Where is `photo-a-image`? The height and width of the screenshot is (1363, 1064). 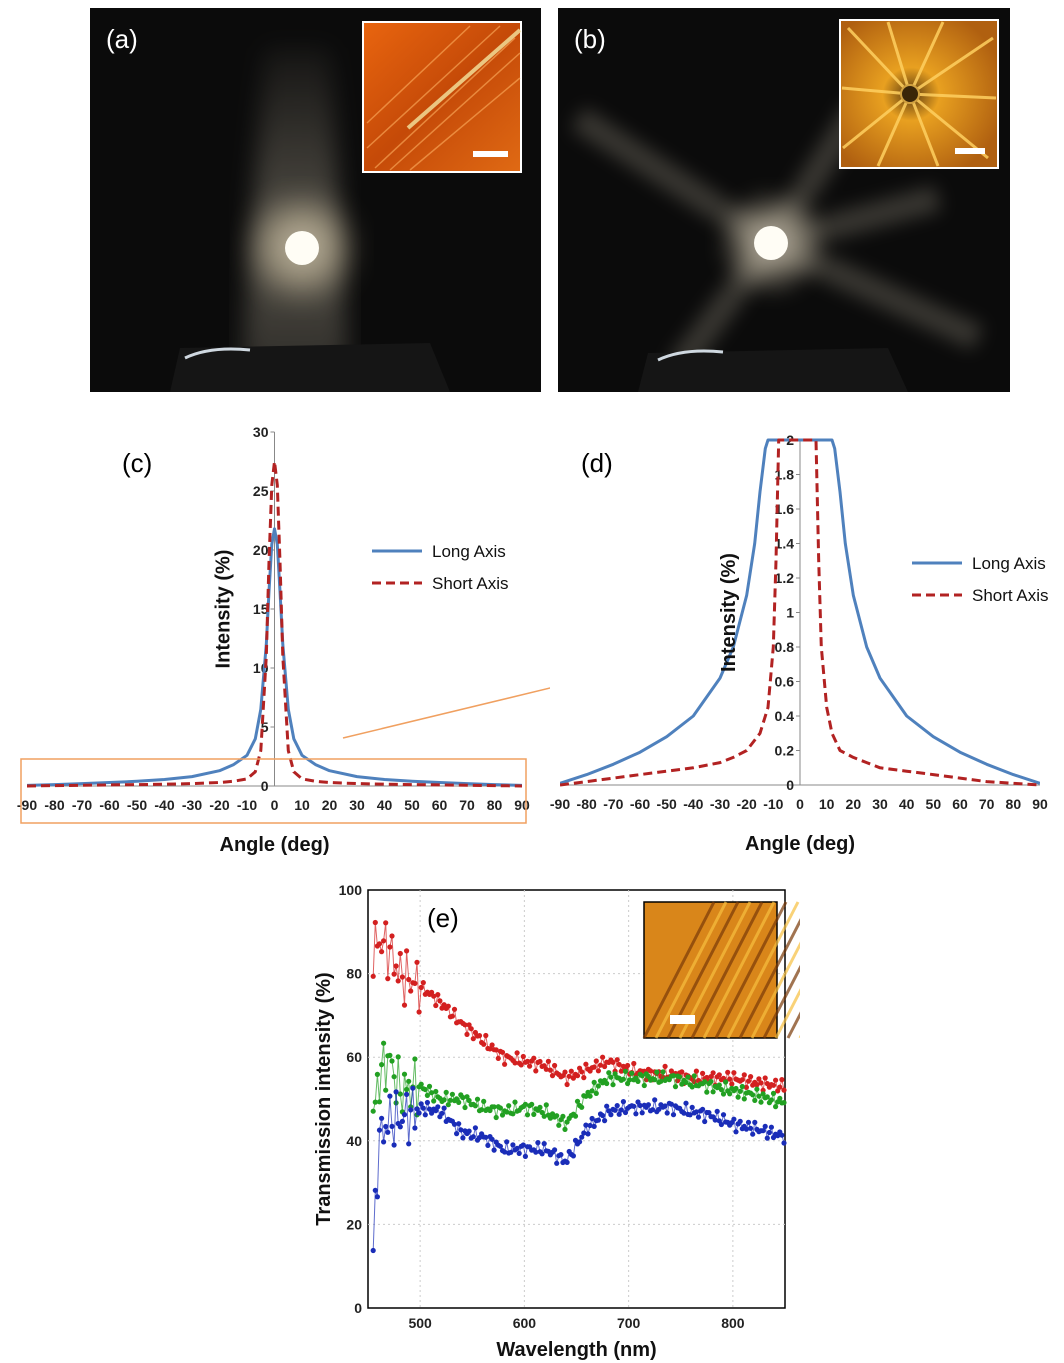
photo-a-image is located at coordinates (315, 200).